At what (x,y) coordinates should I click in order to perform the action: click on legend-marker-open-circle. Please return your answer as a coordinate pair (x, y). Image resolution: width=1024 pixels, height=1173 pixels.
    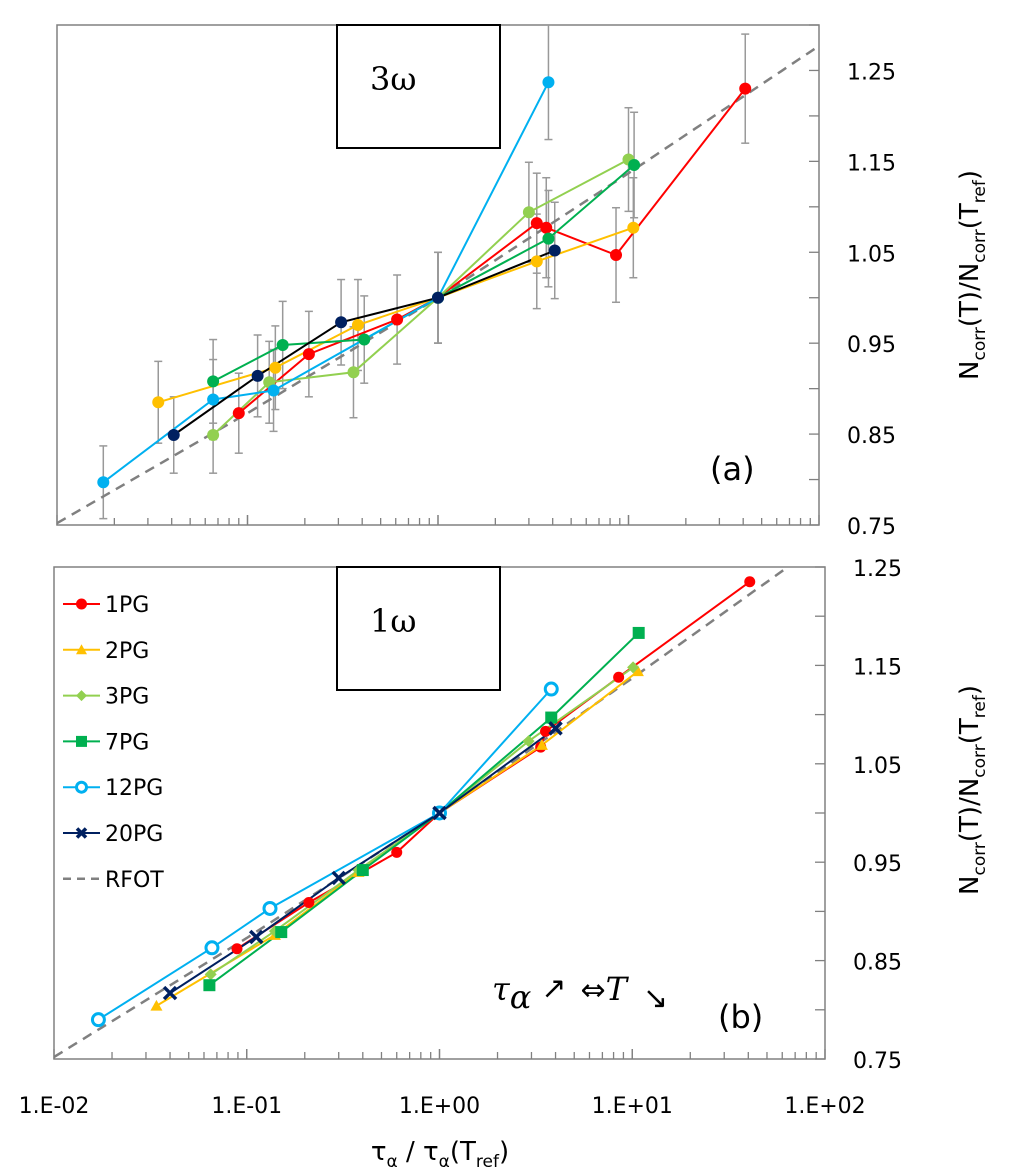
    Looking at the image, I should click on (81, 787).